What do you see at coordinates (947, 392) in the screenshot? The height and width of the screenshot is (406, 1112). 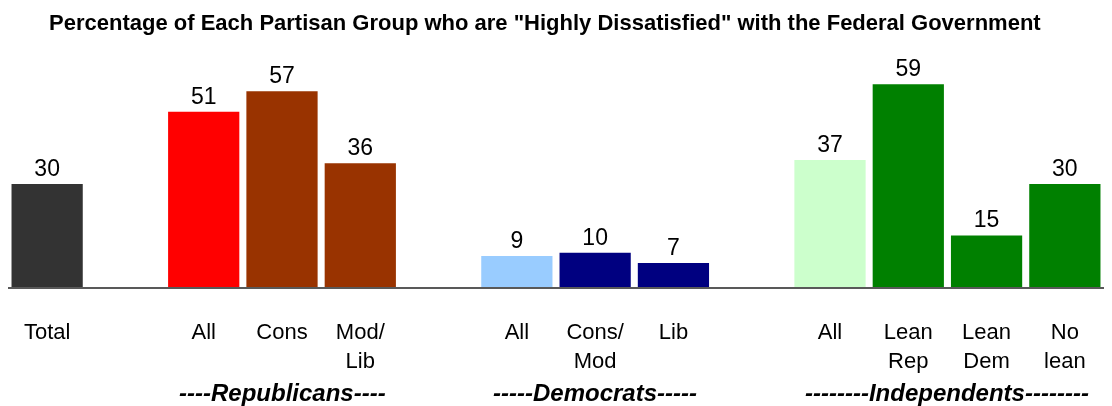 I see `text: --------Independents--------` at bounding box center [947, 392].